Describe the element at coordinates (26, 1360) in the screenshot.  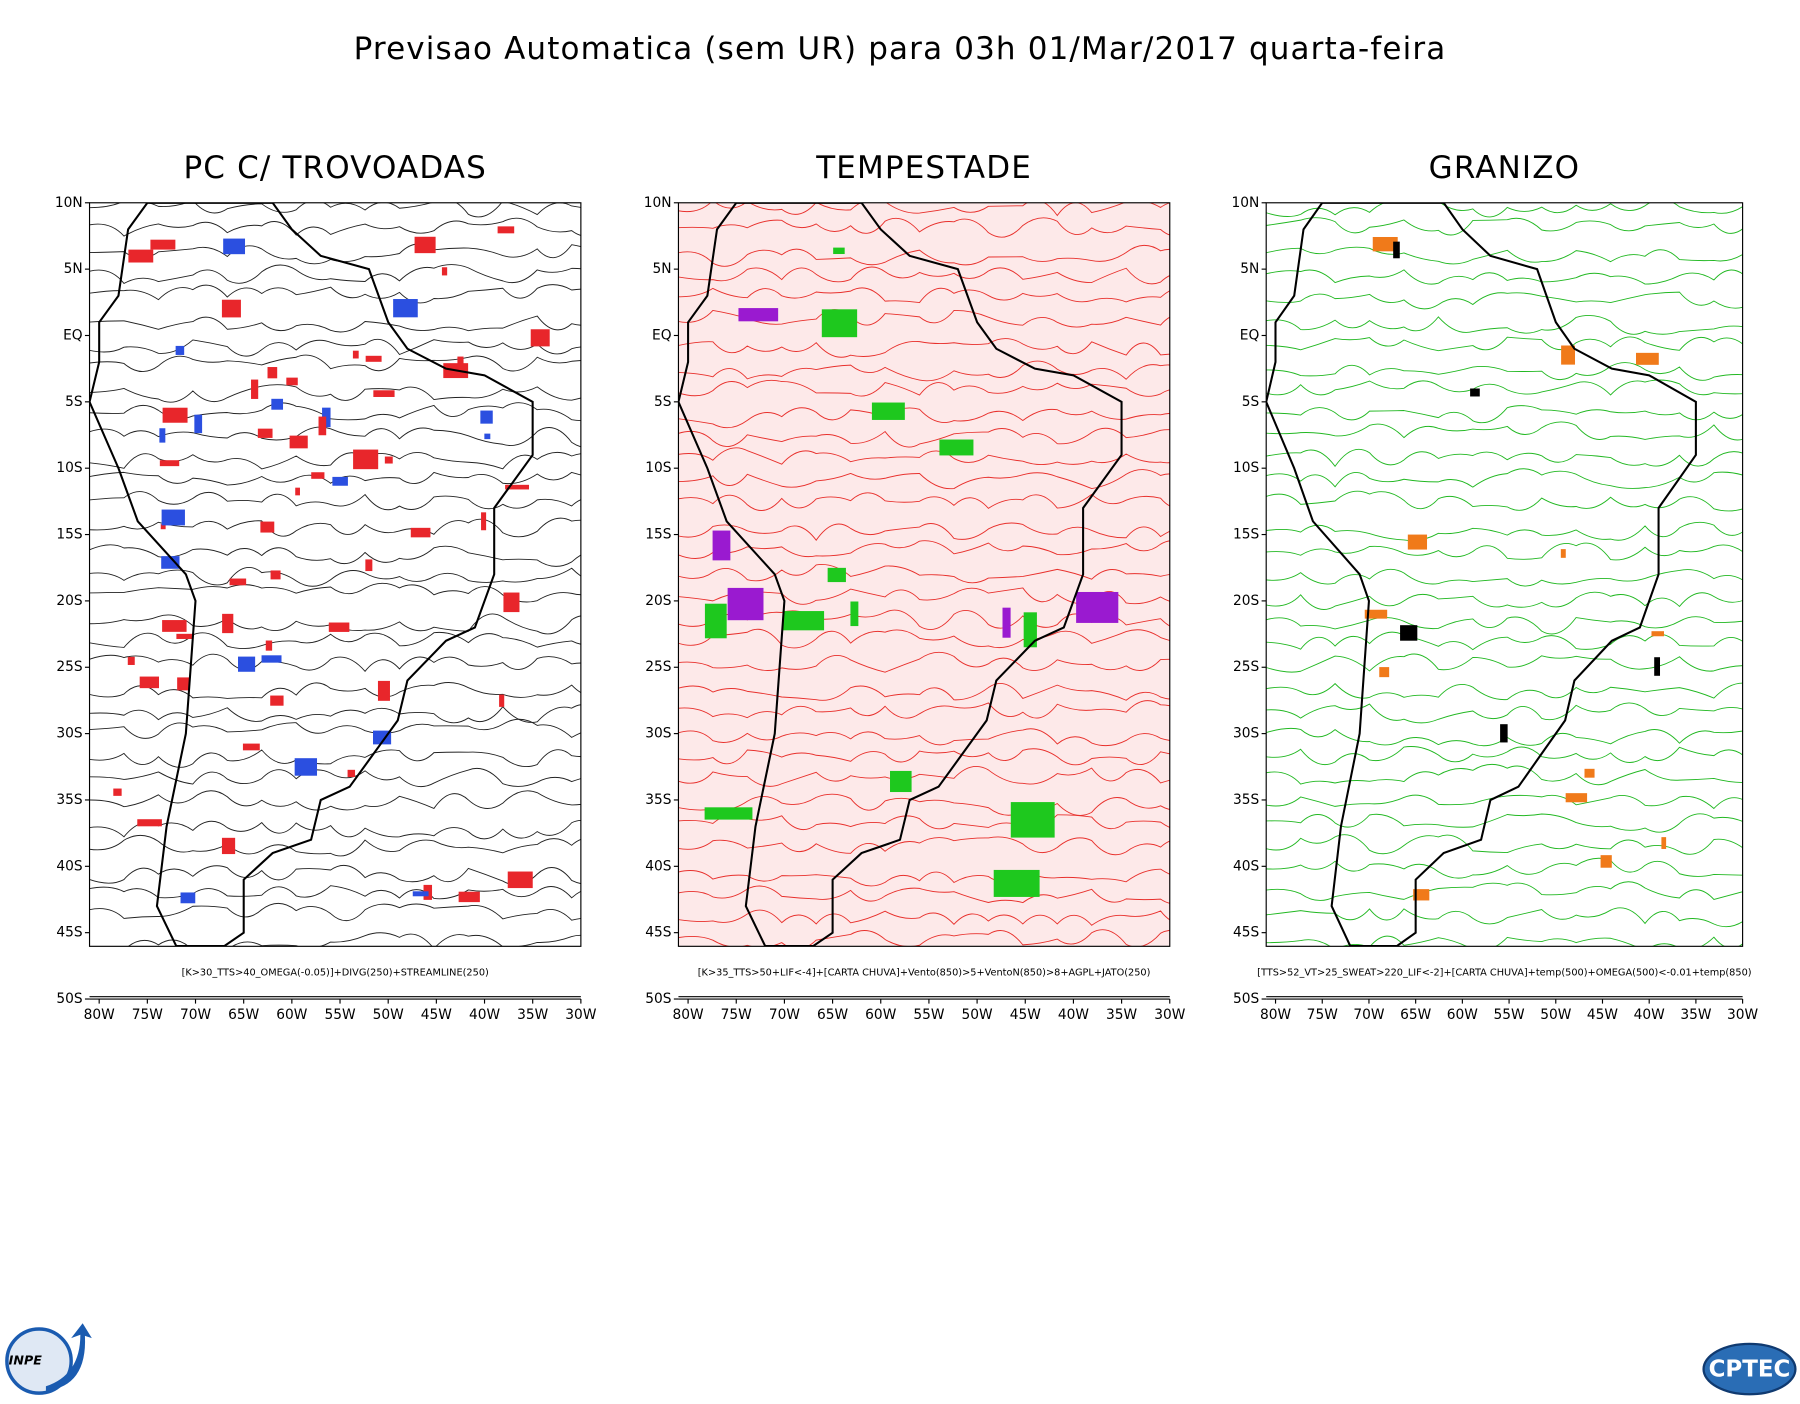
I see `logo-text: INPE` at that location.